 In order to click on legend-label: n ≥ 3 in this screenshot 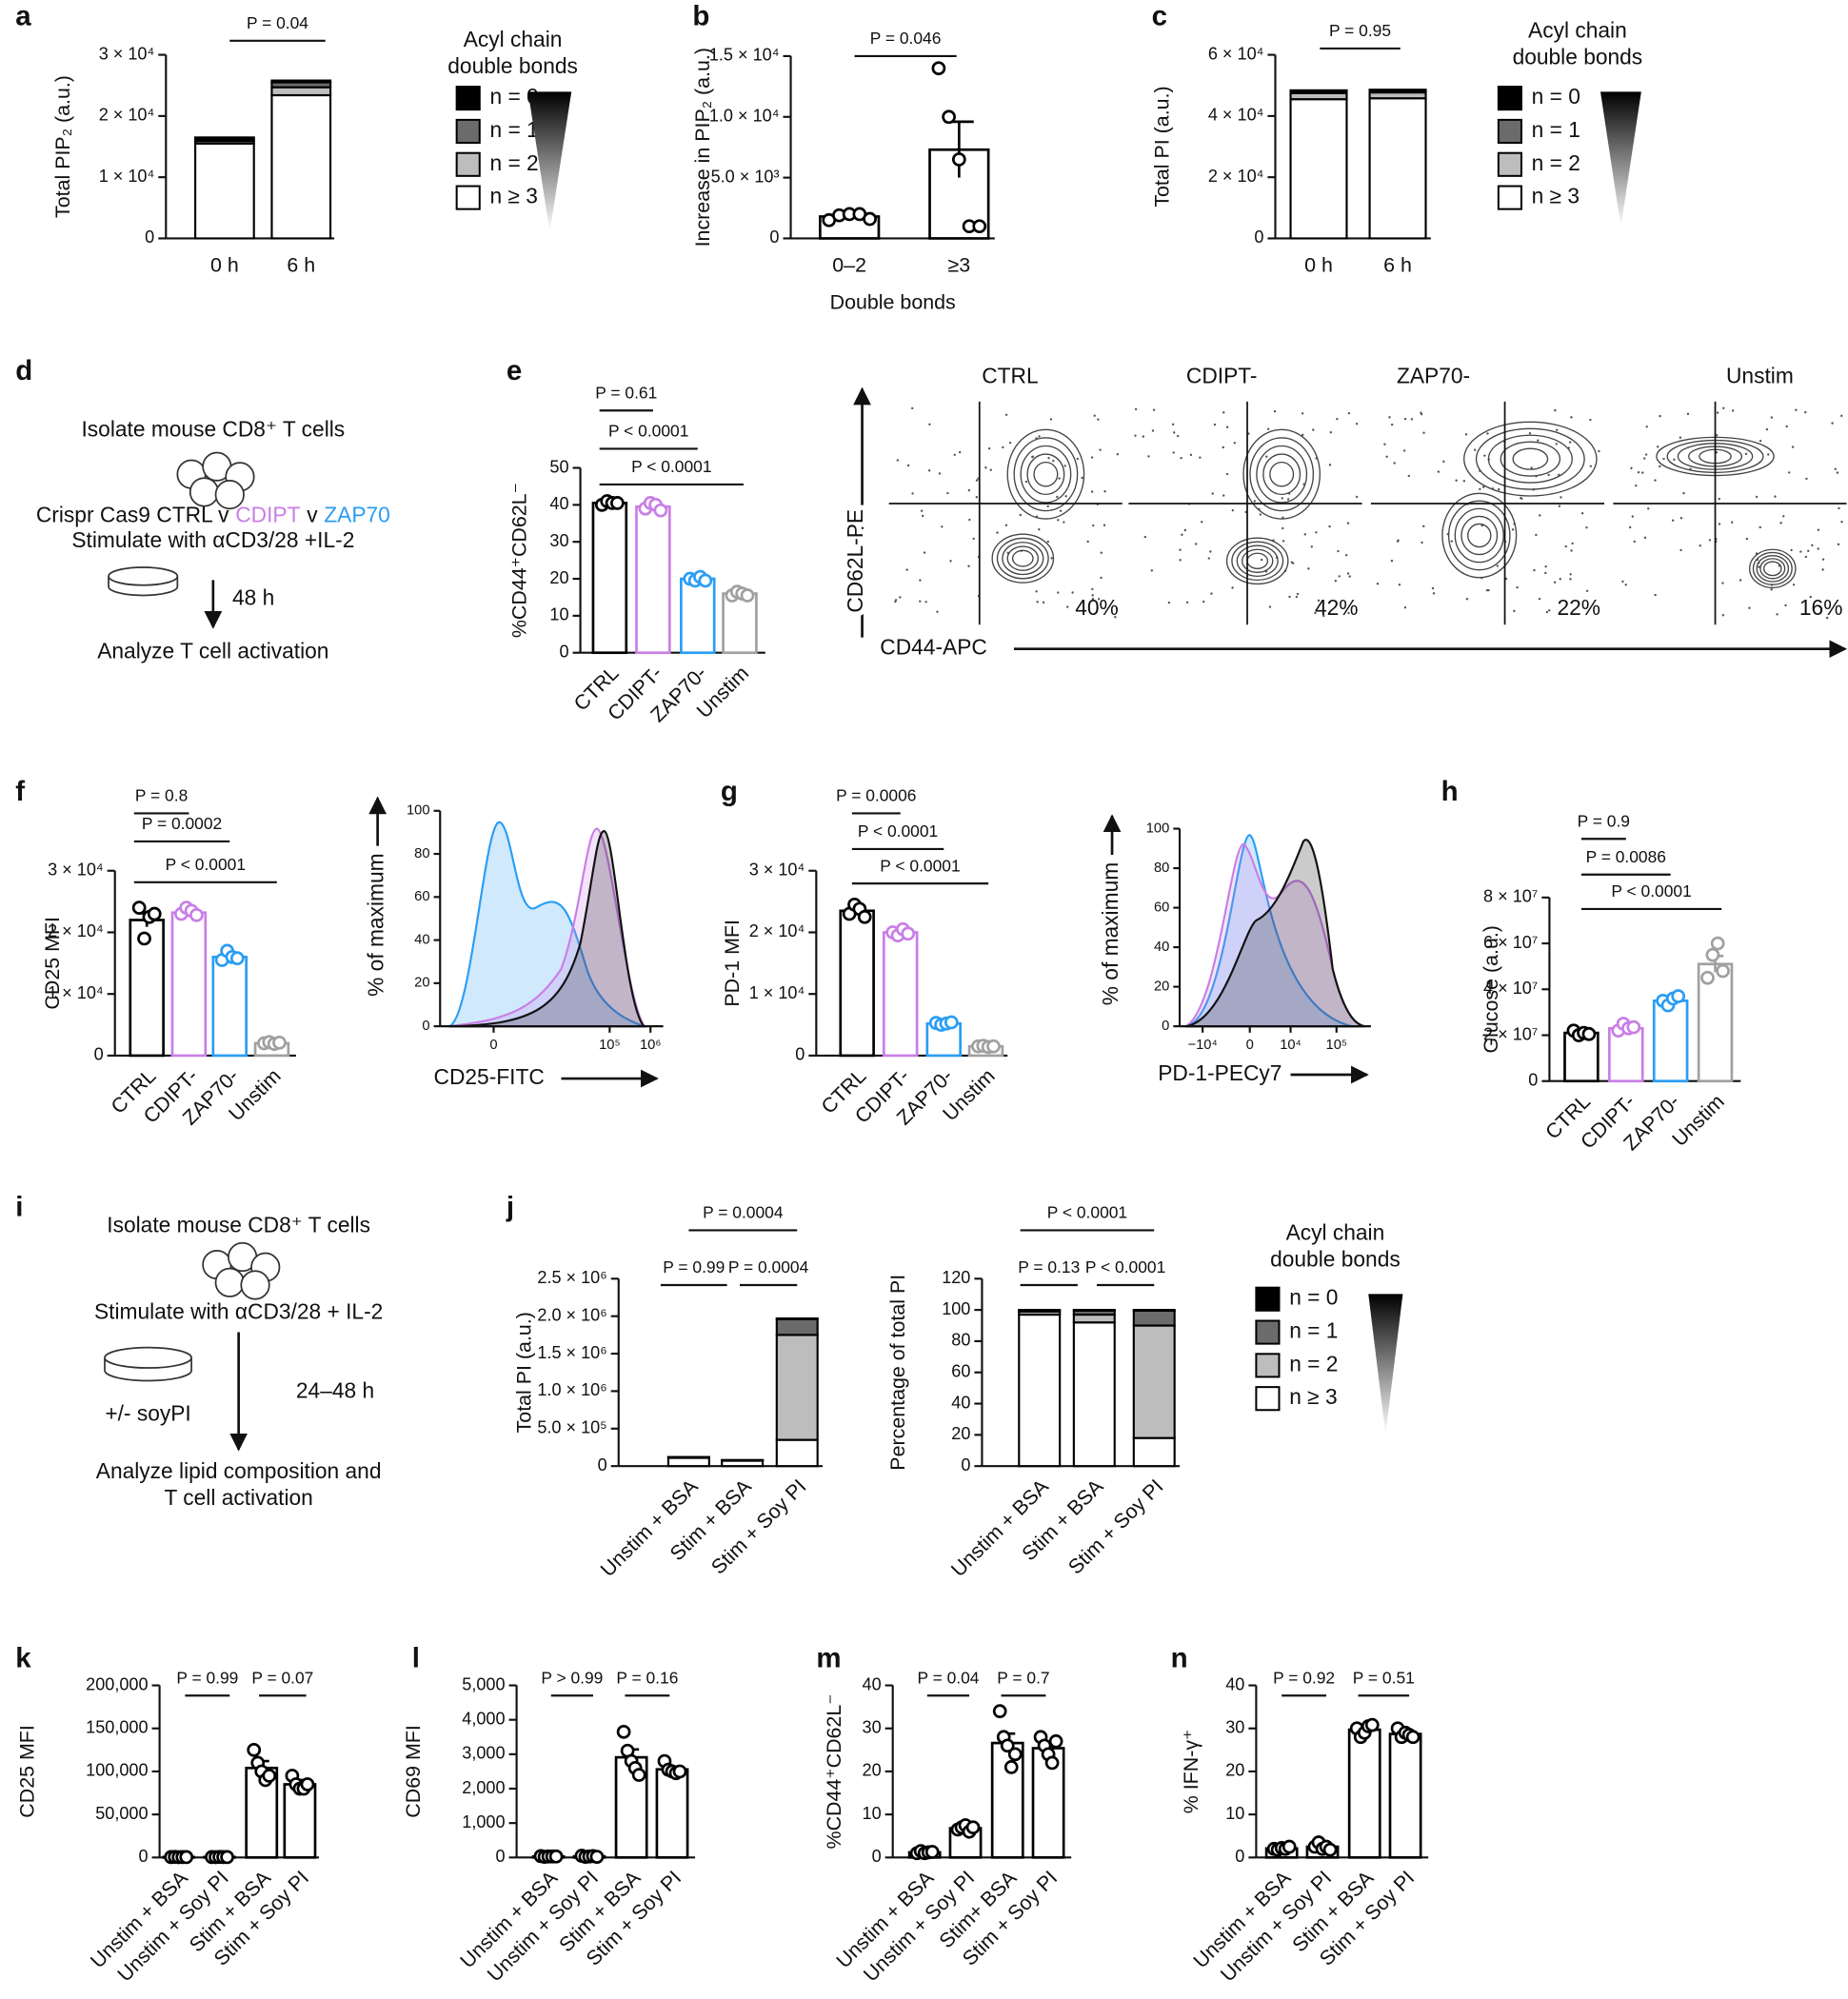, I will do `click(513, 196)`.